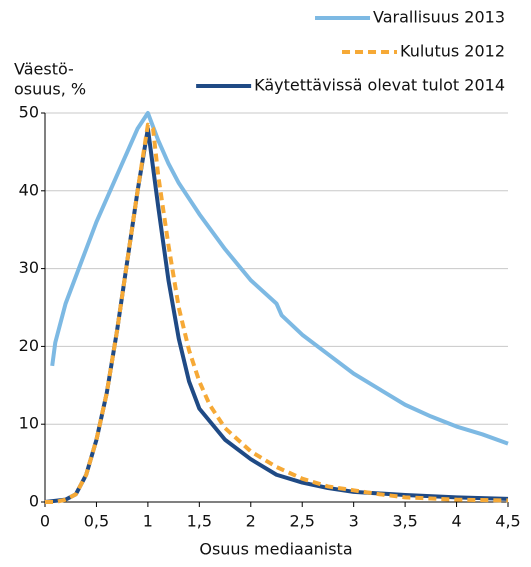  Describe the element at coordinates (439, 17) in the screenshot. I see `legend-label: Varallisuus 2013` at that location.